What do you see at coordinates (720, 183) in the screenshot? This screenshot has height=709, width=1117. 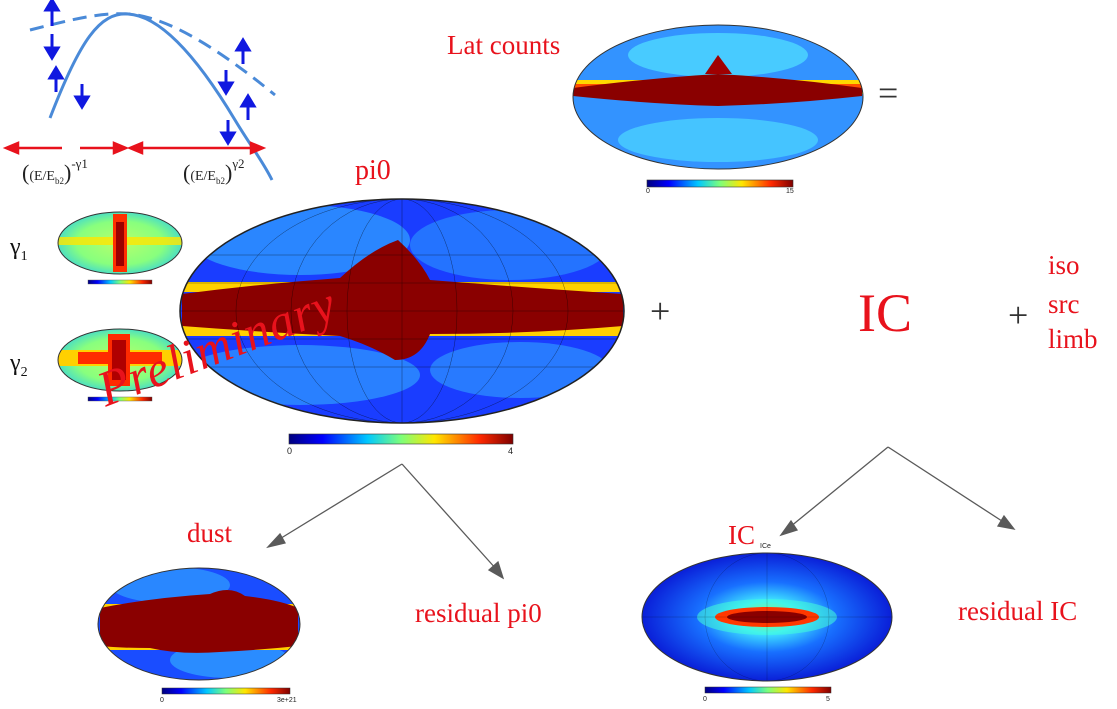 I see `lat-counts-colorbar` at bounding box center [720, 183].